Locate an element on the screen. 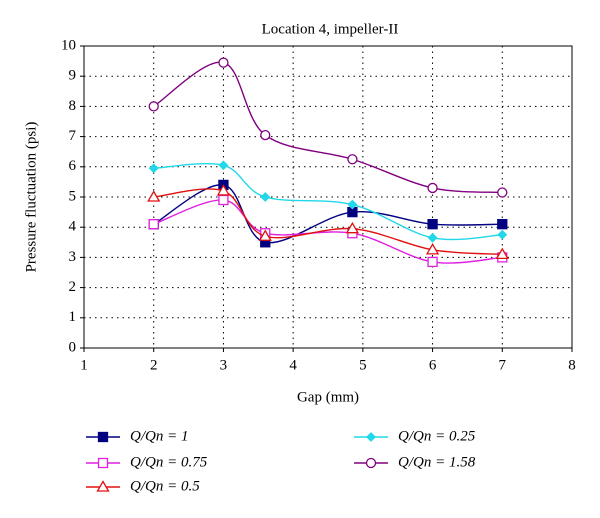 Image resolution: width=600 pixels, height=518 pixels. x-tick-label: 6 is located at coordinates (433, 365).